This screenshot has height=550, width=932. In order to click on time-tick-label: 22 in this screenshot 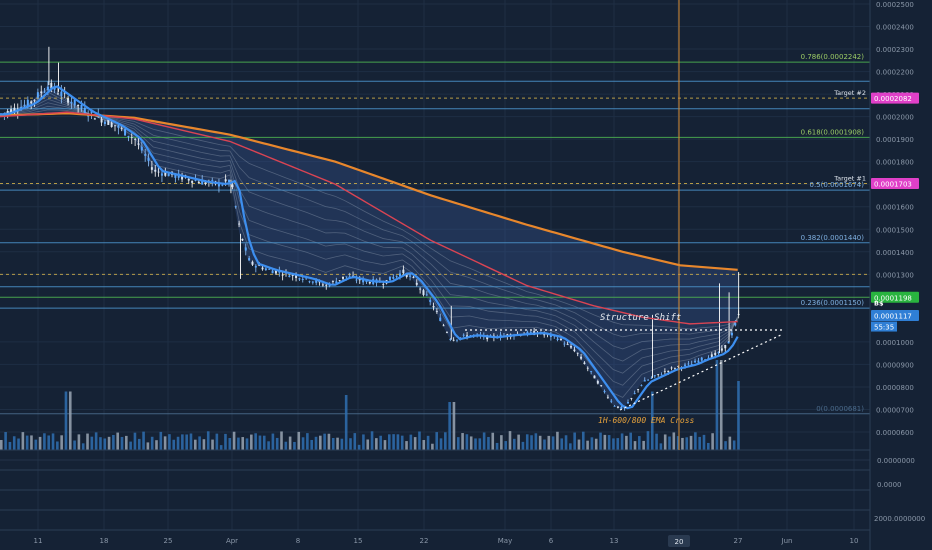, I will do `click(424, 541)`.